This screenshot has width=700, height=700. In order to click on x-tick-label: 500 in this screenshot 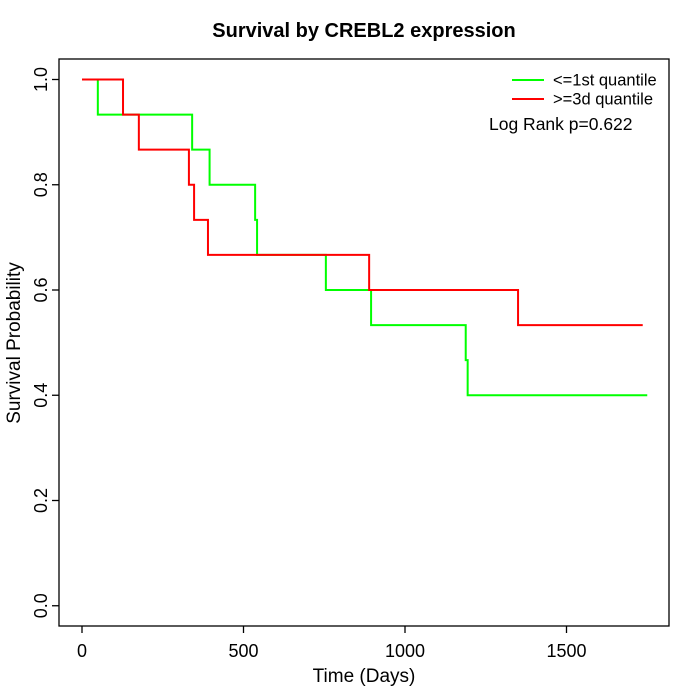, I will do `click(243, 651)`.